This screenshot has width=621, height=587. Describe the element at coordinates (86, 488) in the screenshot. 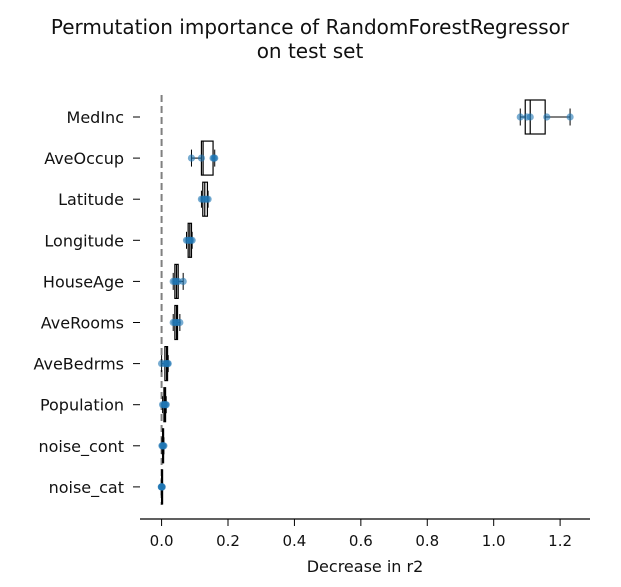

I see `y-tick-label-noise_cat: noise_cat` at that location.